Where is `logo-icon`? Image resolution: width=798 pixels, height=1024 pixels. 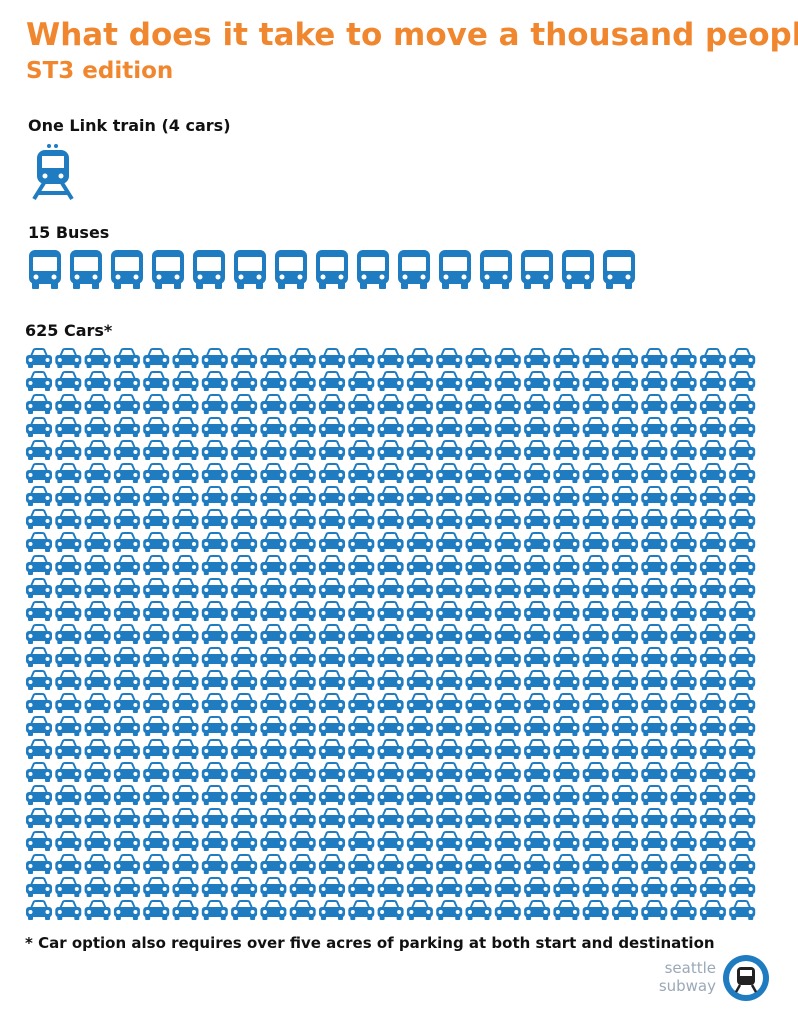 logo-icon is located at coordinates (746, 978).